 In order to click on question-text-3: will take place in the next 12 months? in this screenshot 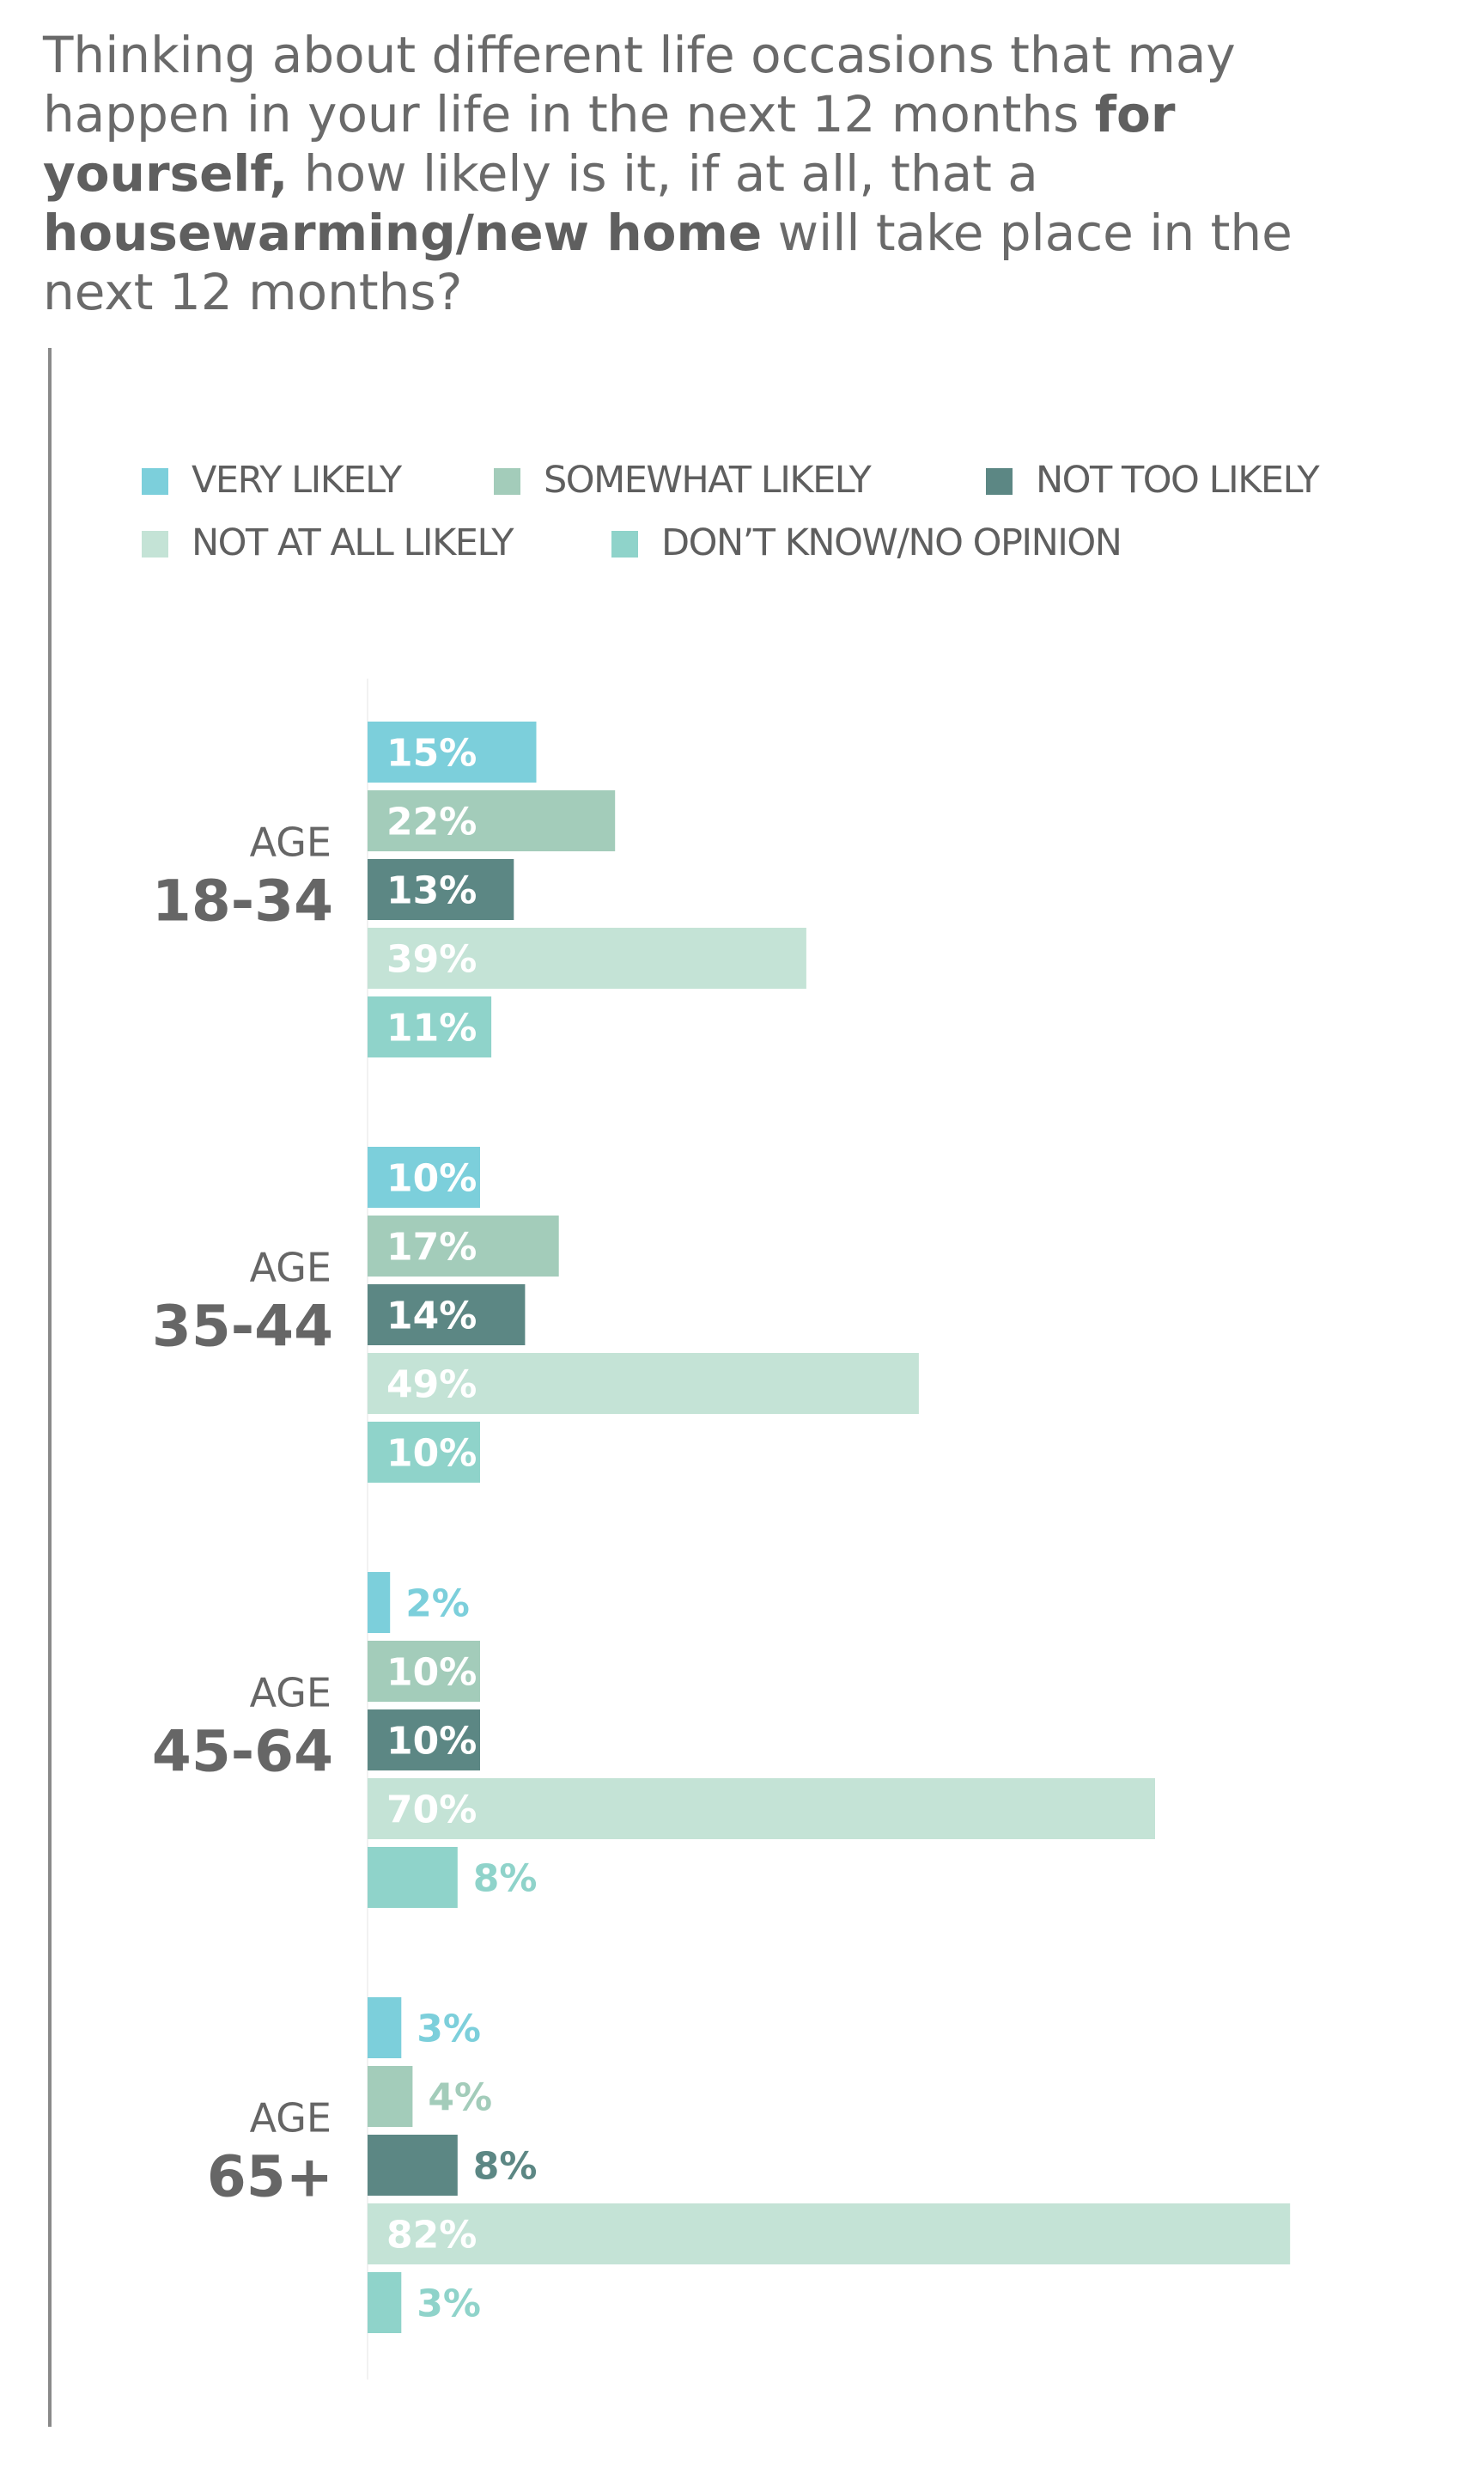, I will do `click(668, 262)`.